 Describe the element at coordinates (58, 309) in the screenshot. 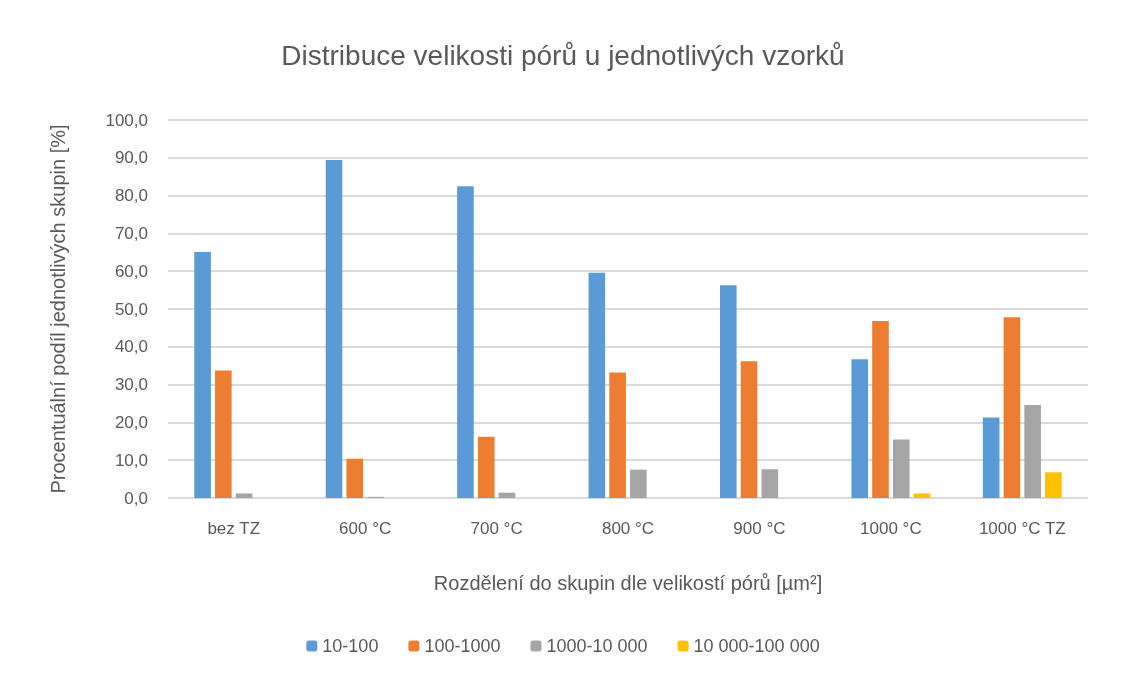

I see `y-axis-title: Procentuální podíl jednotlivých skupin [%]` at that location.